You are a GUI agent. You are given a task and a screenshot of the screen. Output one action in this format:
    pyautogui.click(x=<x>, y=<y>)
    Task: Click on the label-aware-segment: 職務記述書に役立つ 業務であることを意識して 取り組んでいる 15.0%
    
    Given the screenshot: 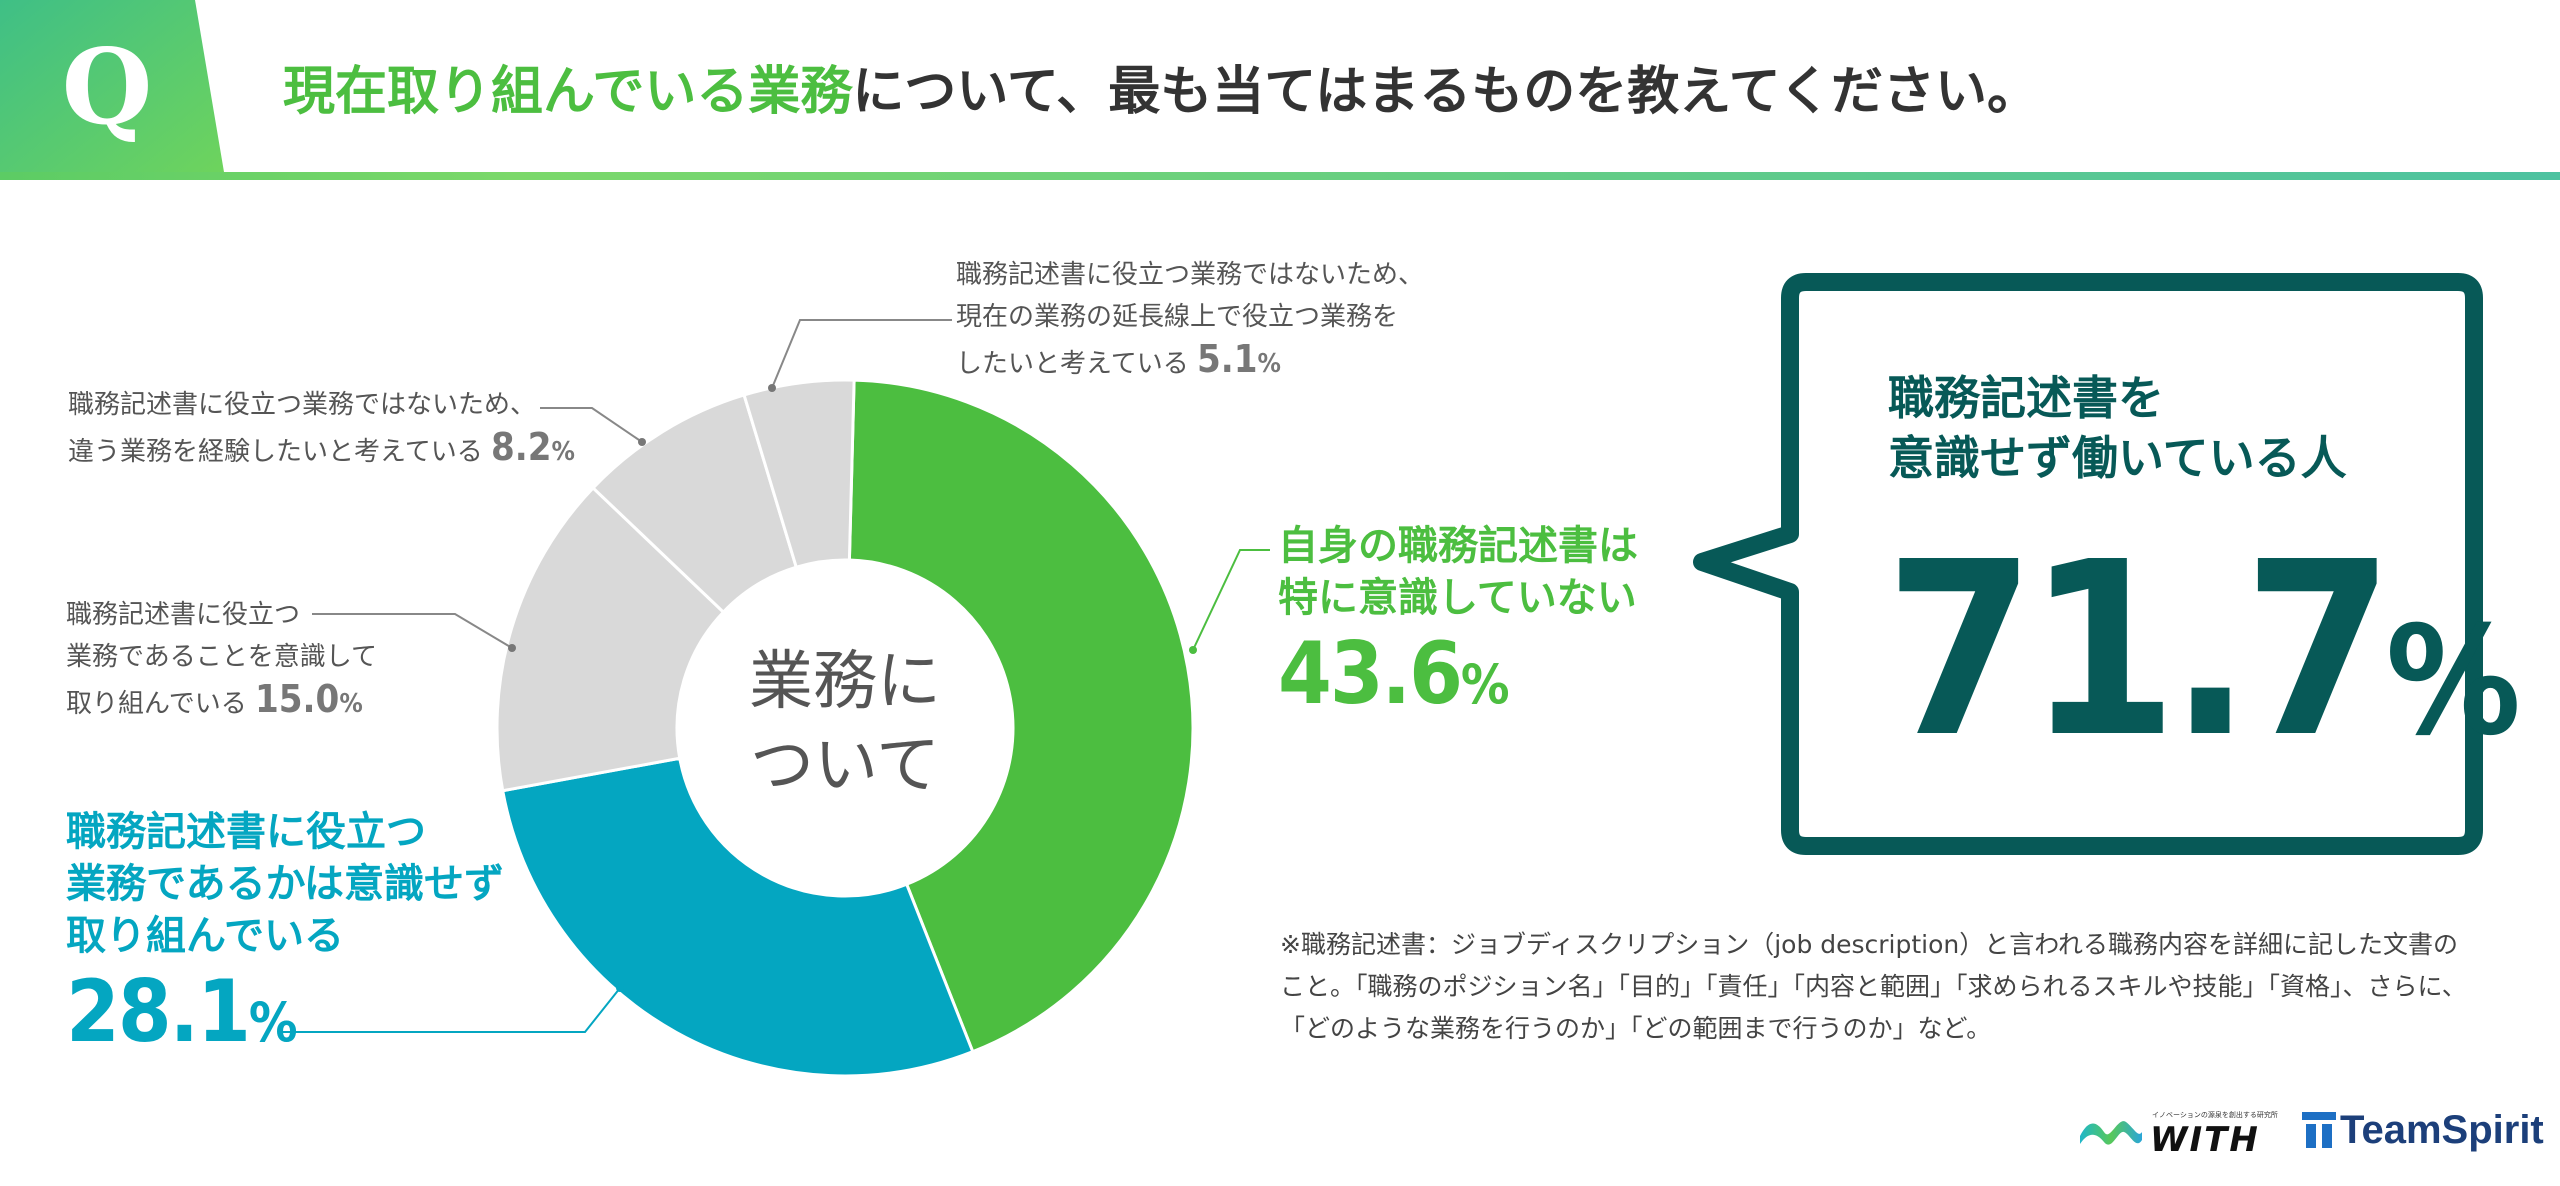 What is the action you would take?
    pyautogui.click(x=221, y=659)
    